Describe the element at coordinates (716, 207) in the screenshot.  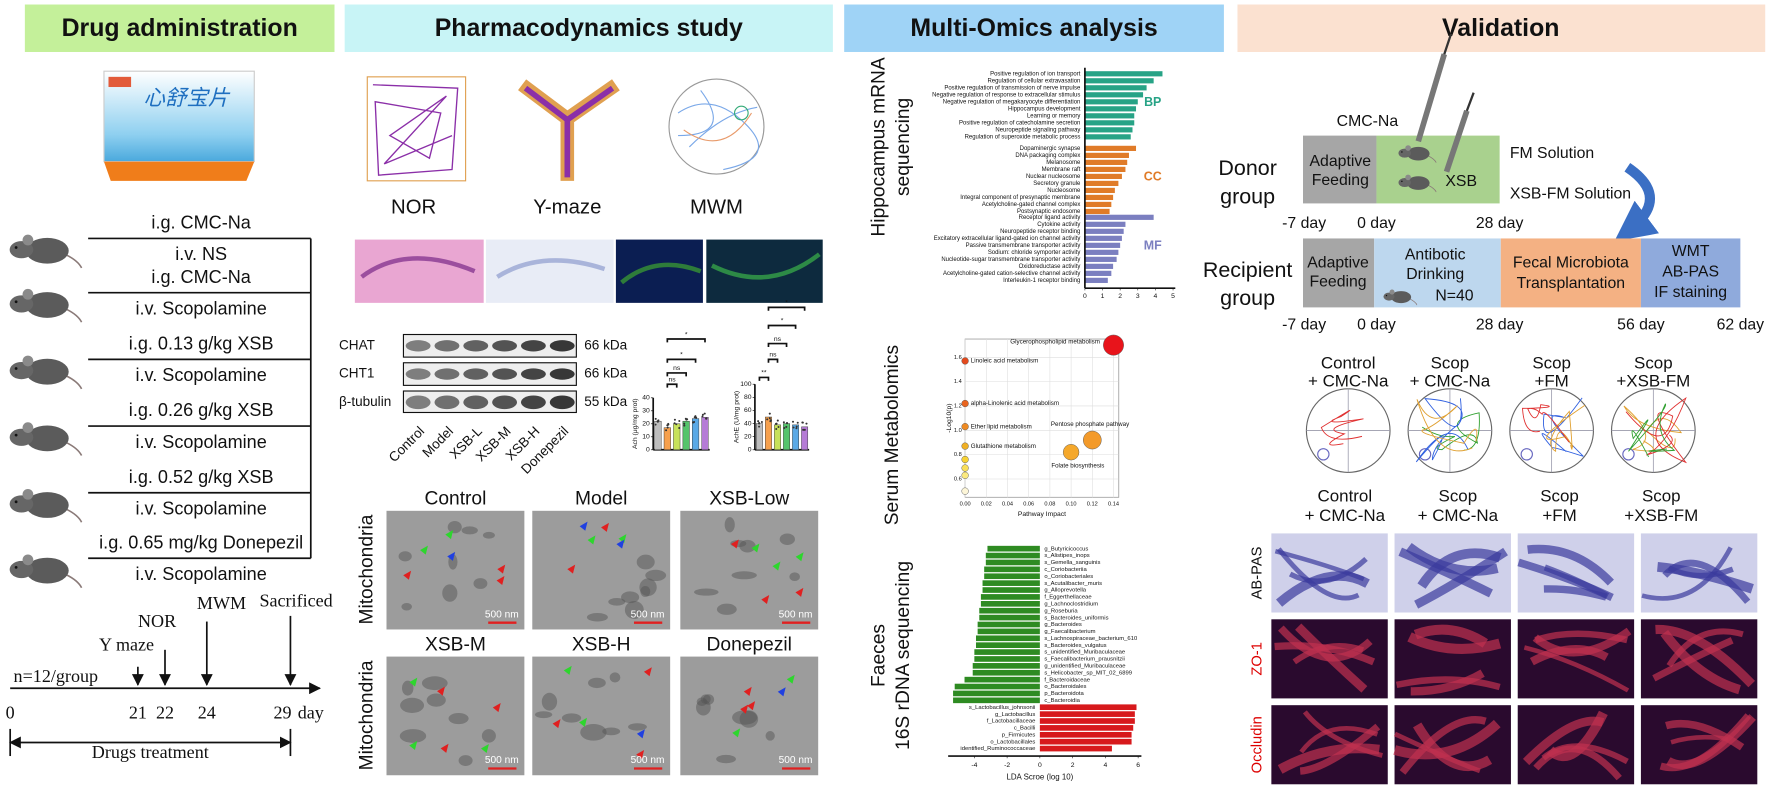
I see `test-label: MWM` at that location.